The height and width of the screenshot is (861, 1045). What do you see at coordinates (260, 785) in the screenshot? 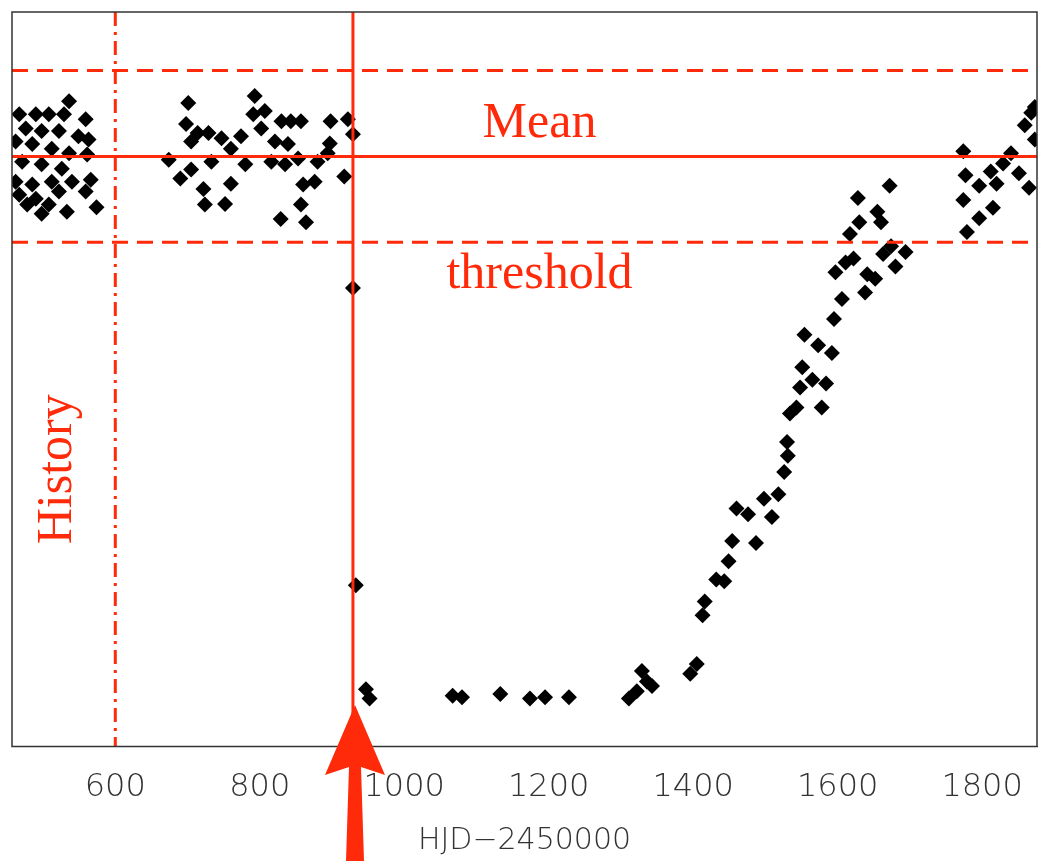
I see `x-tick-label: 800` at bounding box center [260, 785].